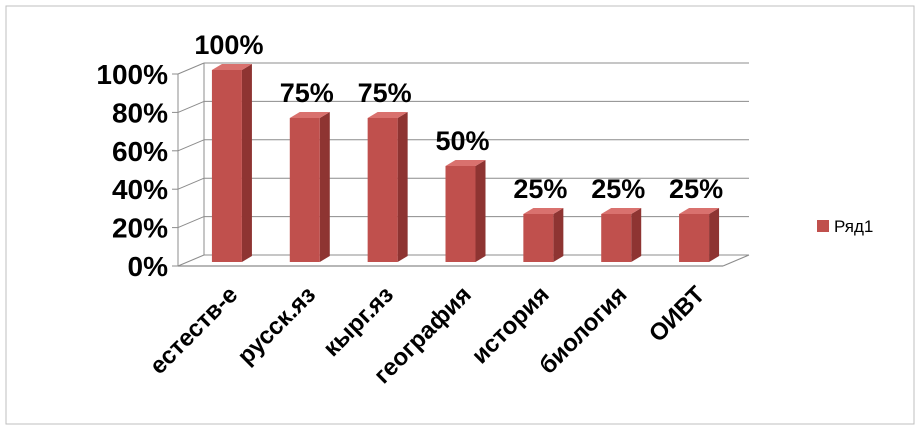  What do you see at coordinates (140, 112) in the screenshot?
I see `y-tick-label-80: 80%` at bounding box center [140, 112].